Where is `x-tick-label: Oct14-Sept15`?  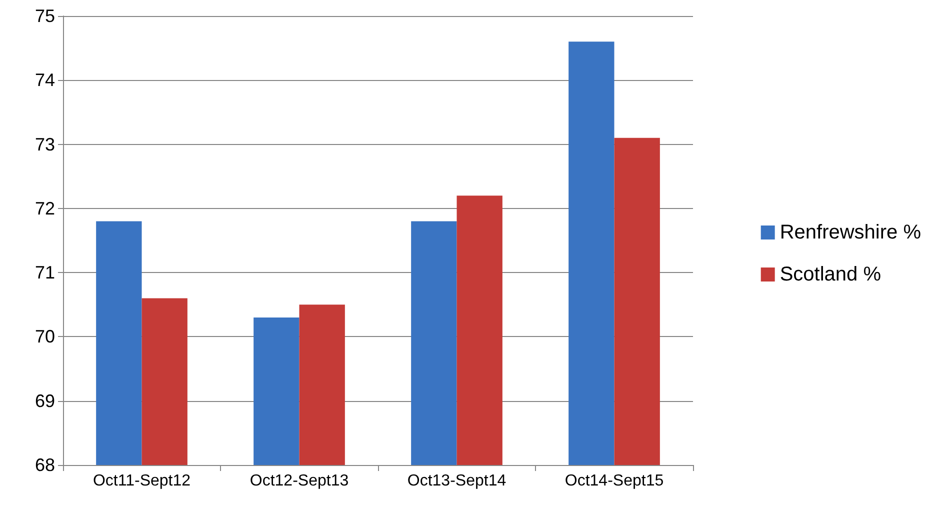 x-tick-label: Oct14-Sept15 is located at coordinates (614, 481).